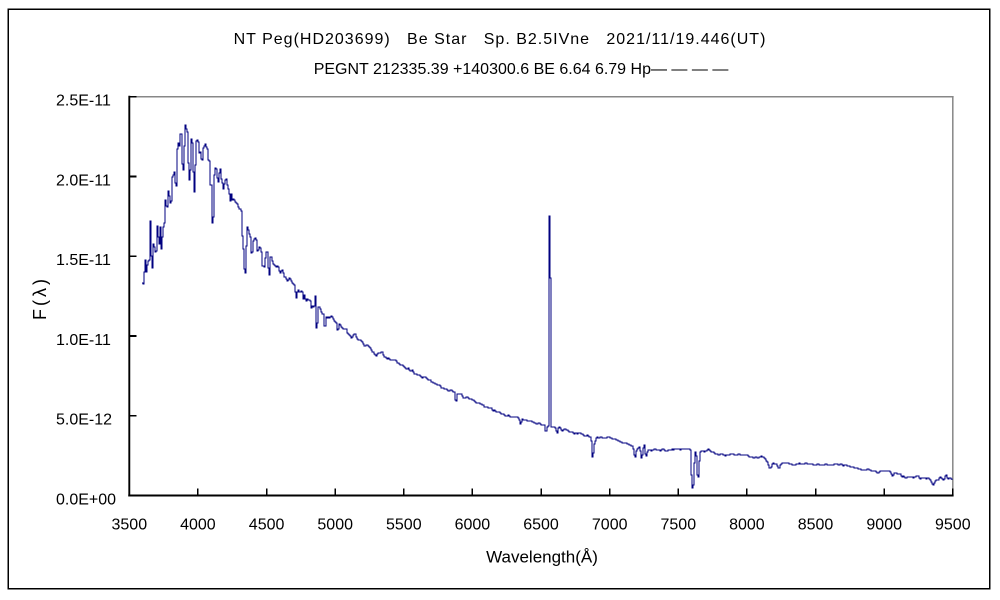  I want to click on svg-text: 6000, so click(473, 525).